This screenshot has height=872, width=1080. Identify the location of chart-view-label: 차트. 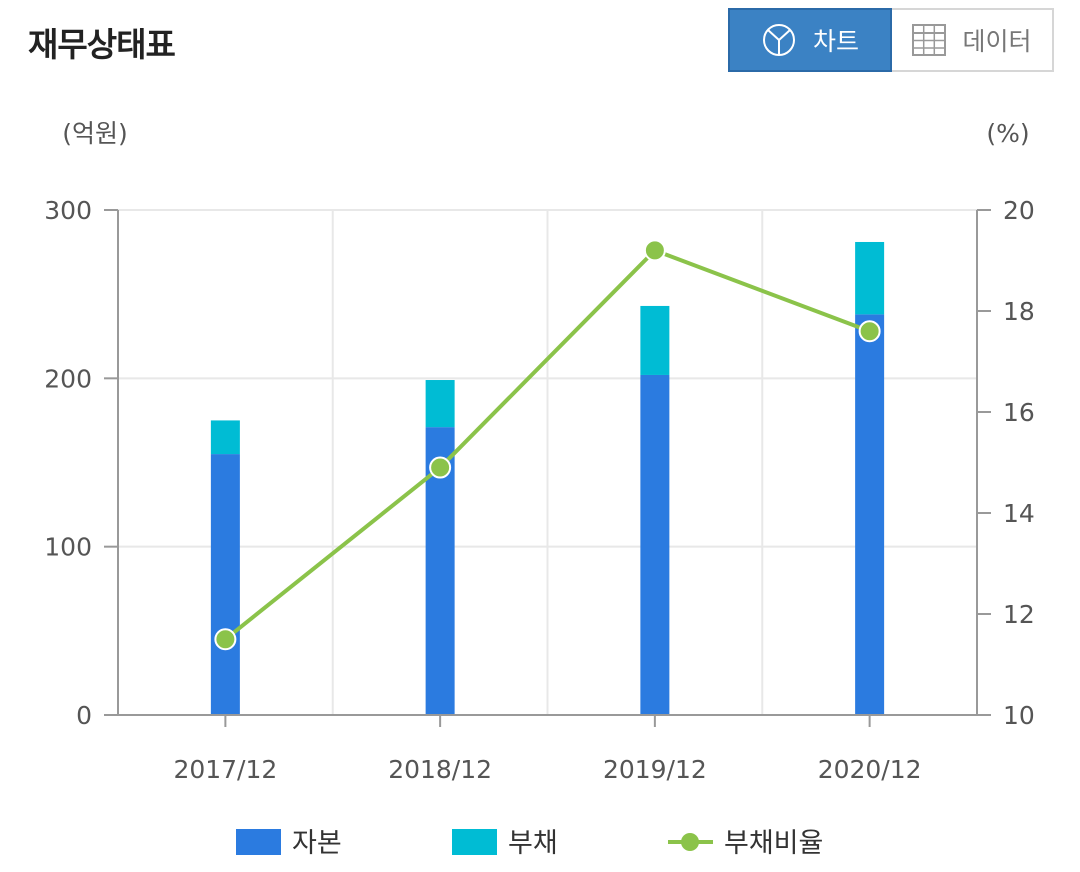
(835, 41).